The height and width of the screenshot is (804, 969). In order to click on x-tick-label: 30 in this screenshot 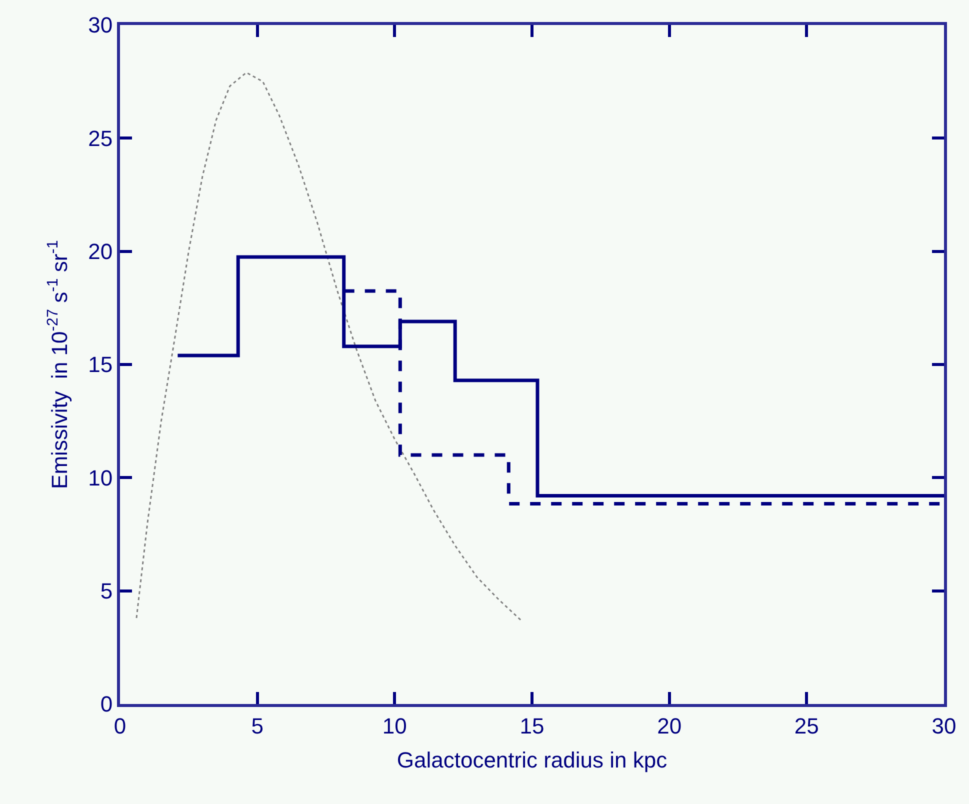, I will do `click(944, 725)`.